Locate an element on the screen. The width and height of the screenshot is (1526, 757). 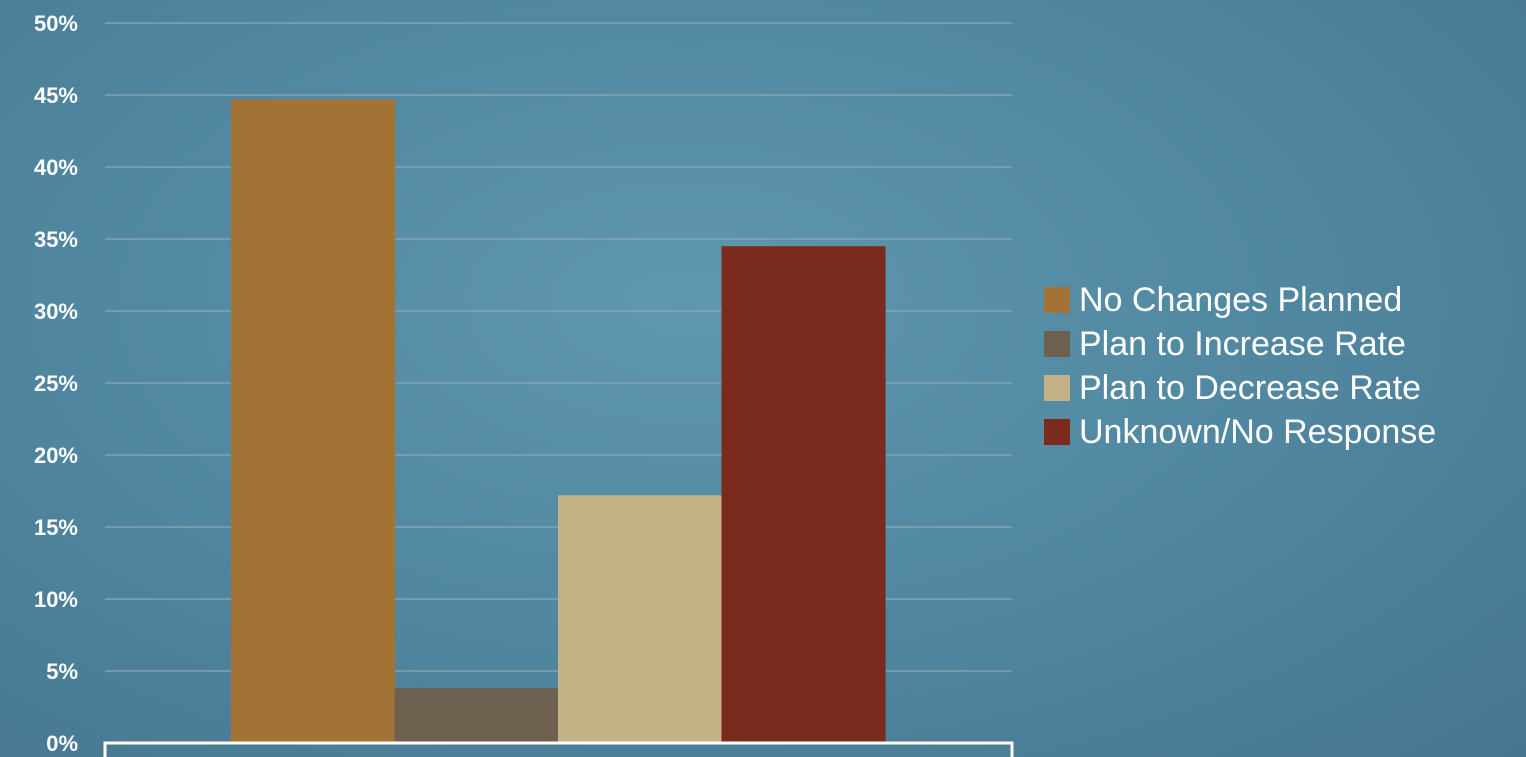
y-axis-tick-labels: 0% 5% 10% 15% 20% 25% 30% 35% 40% 45% 50% is located at coordinates (56, 383).